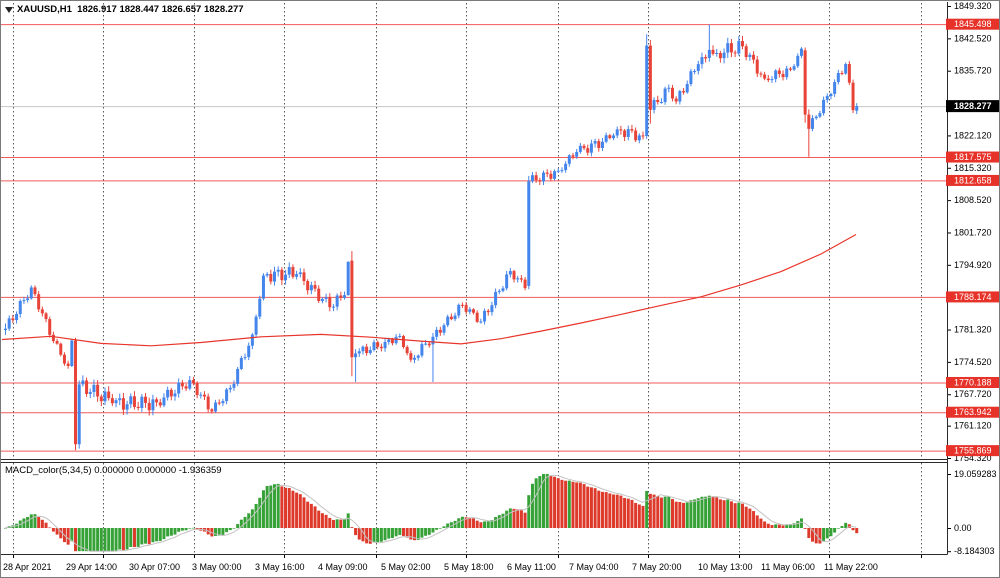  What do you see at coordinates (973, 106) in the screenshot?
I see `current-price-label: 1828.277` at bounding box center [973, 106].